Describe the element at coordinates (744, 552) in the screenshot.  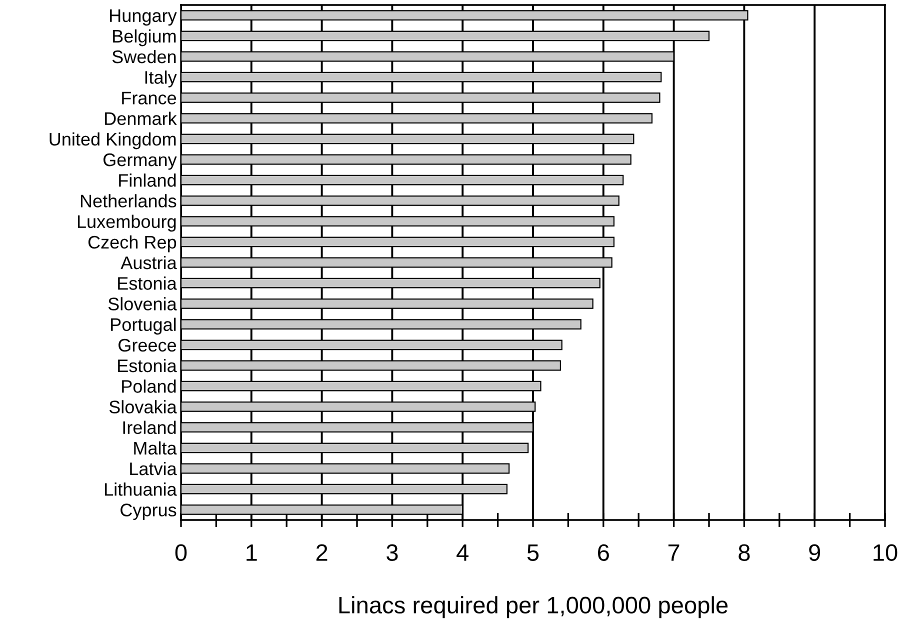
I see `x-tick-label: 8` at that location.